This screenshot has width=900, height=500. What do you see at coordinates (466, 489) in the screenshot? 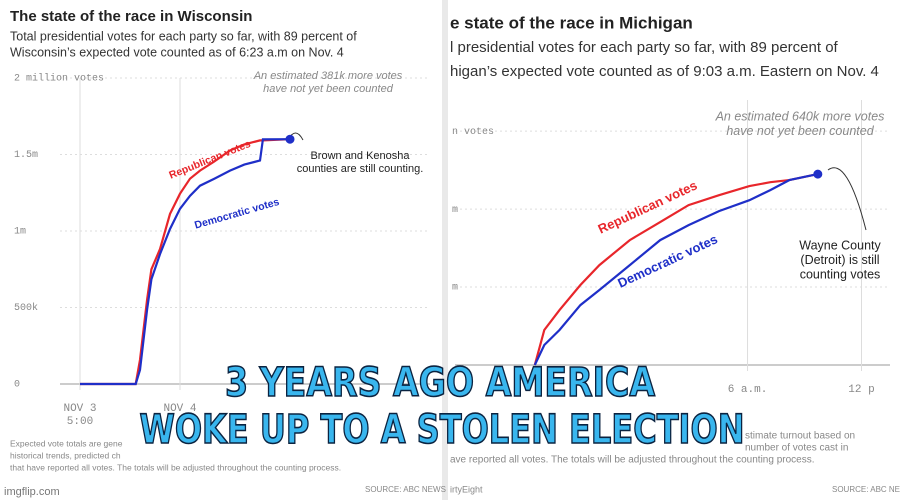
I see `credit: irtyEight` at bounding box center [466, 489].